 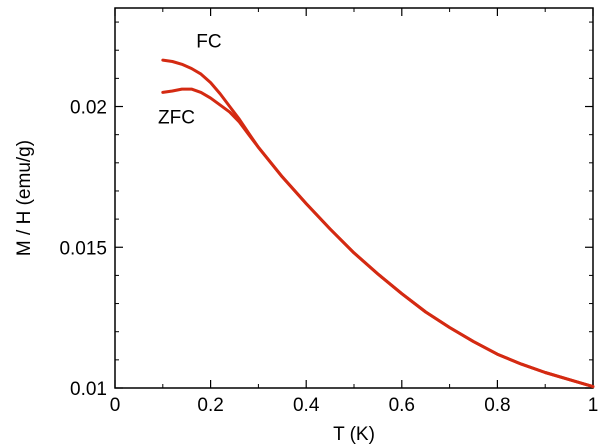 I want to click on x-tick-label: 0, so click(x=115, y=405).